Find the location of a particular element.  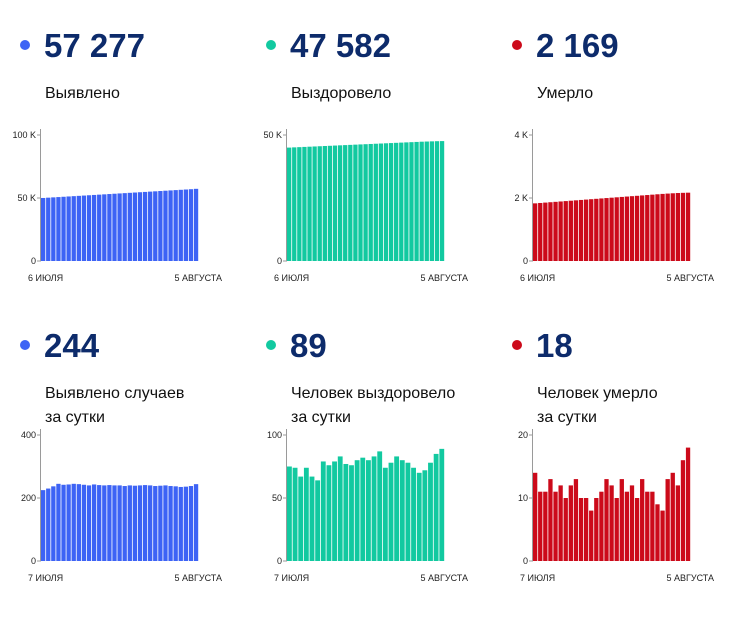

x-start-label: 6 ИЮЛЯ is located at coordinates (45, 278).